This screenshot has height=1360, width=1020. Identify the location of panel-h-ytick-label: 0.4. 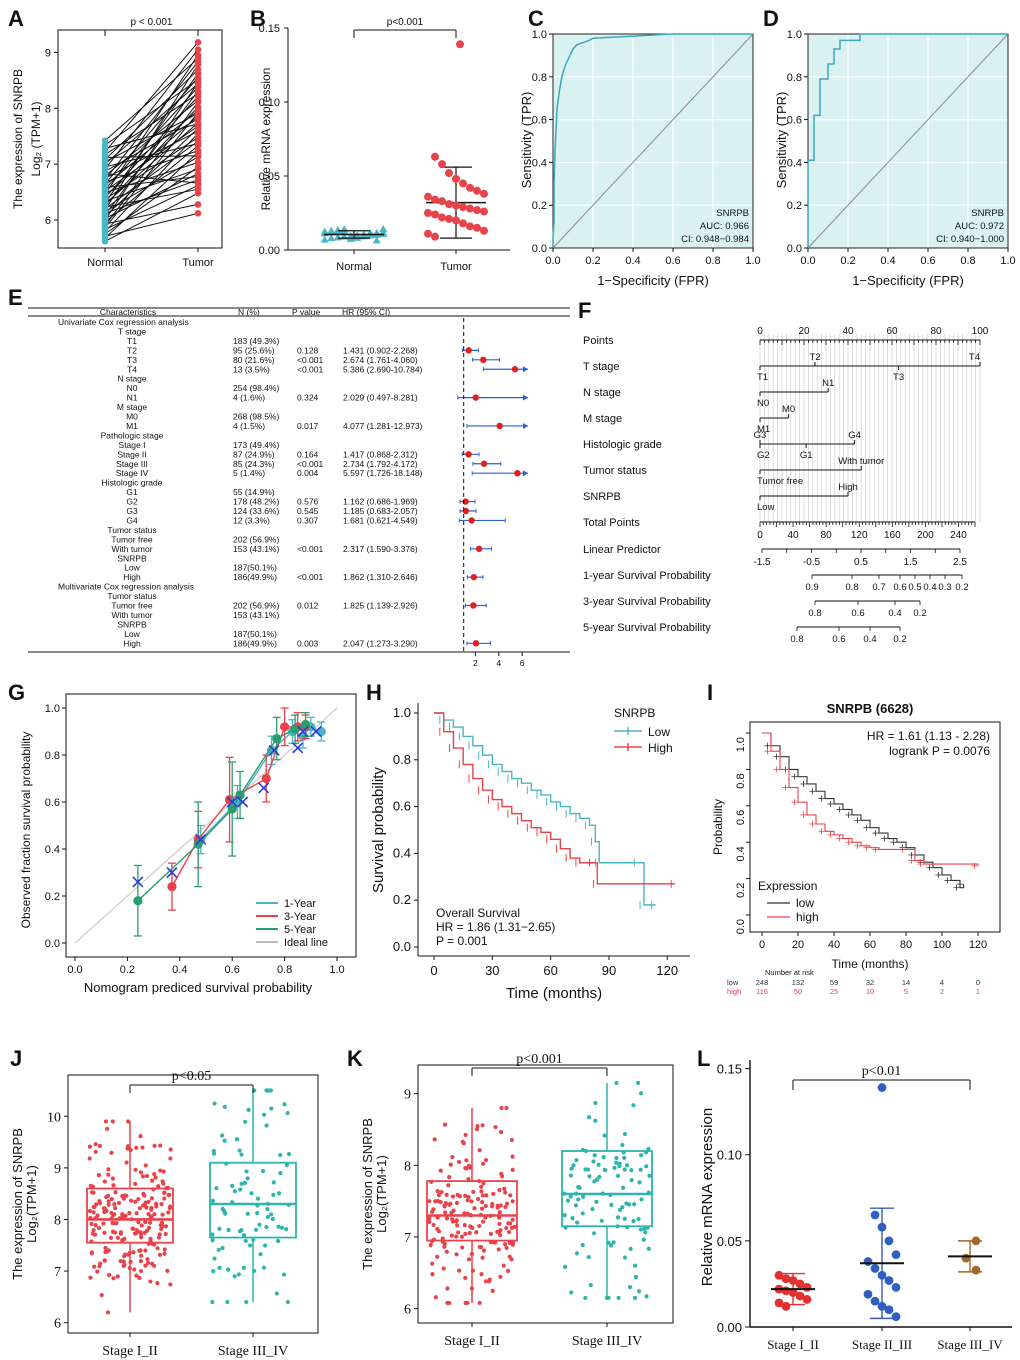
(402, 852).